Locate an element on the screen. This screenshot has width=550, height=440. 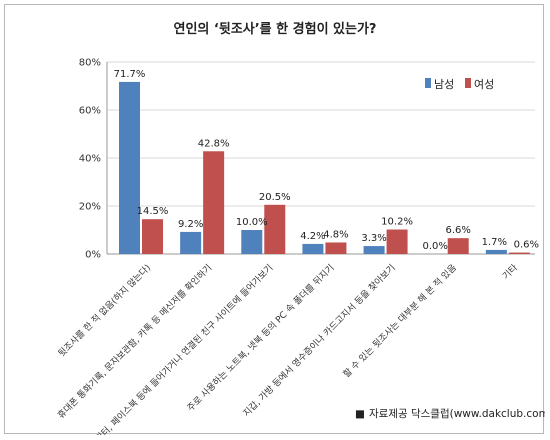
source-text: 자료제공 닥스클럽(www.dakclub.com) is located at coordinates (457, 413).